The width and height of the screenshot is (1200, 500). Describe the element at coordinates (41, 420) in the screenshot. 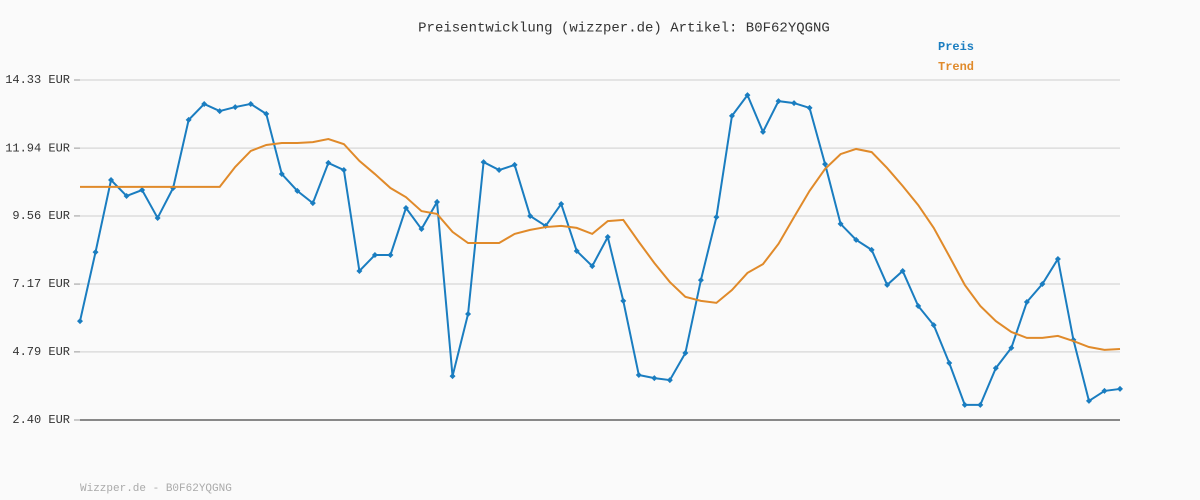

I see `y-tick-label: 2.40 EUR` at that location.